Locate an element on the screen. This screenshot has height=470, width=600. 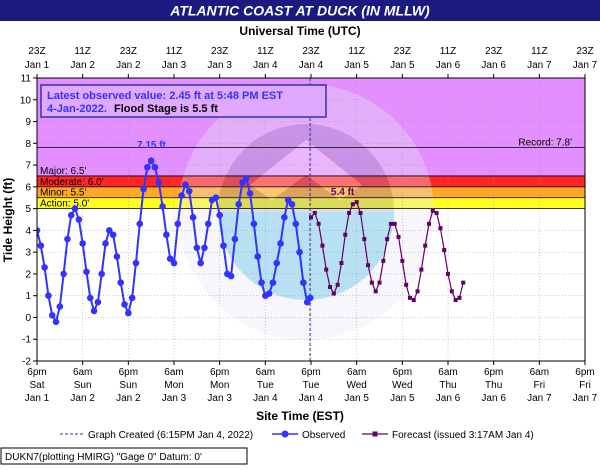
legend-forecast: Forecast (issued 3:17AM Jan 4) is located at coordinates (463, 435).